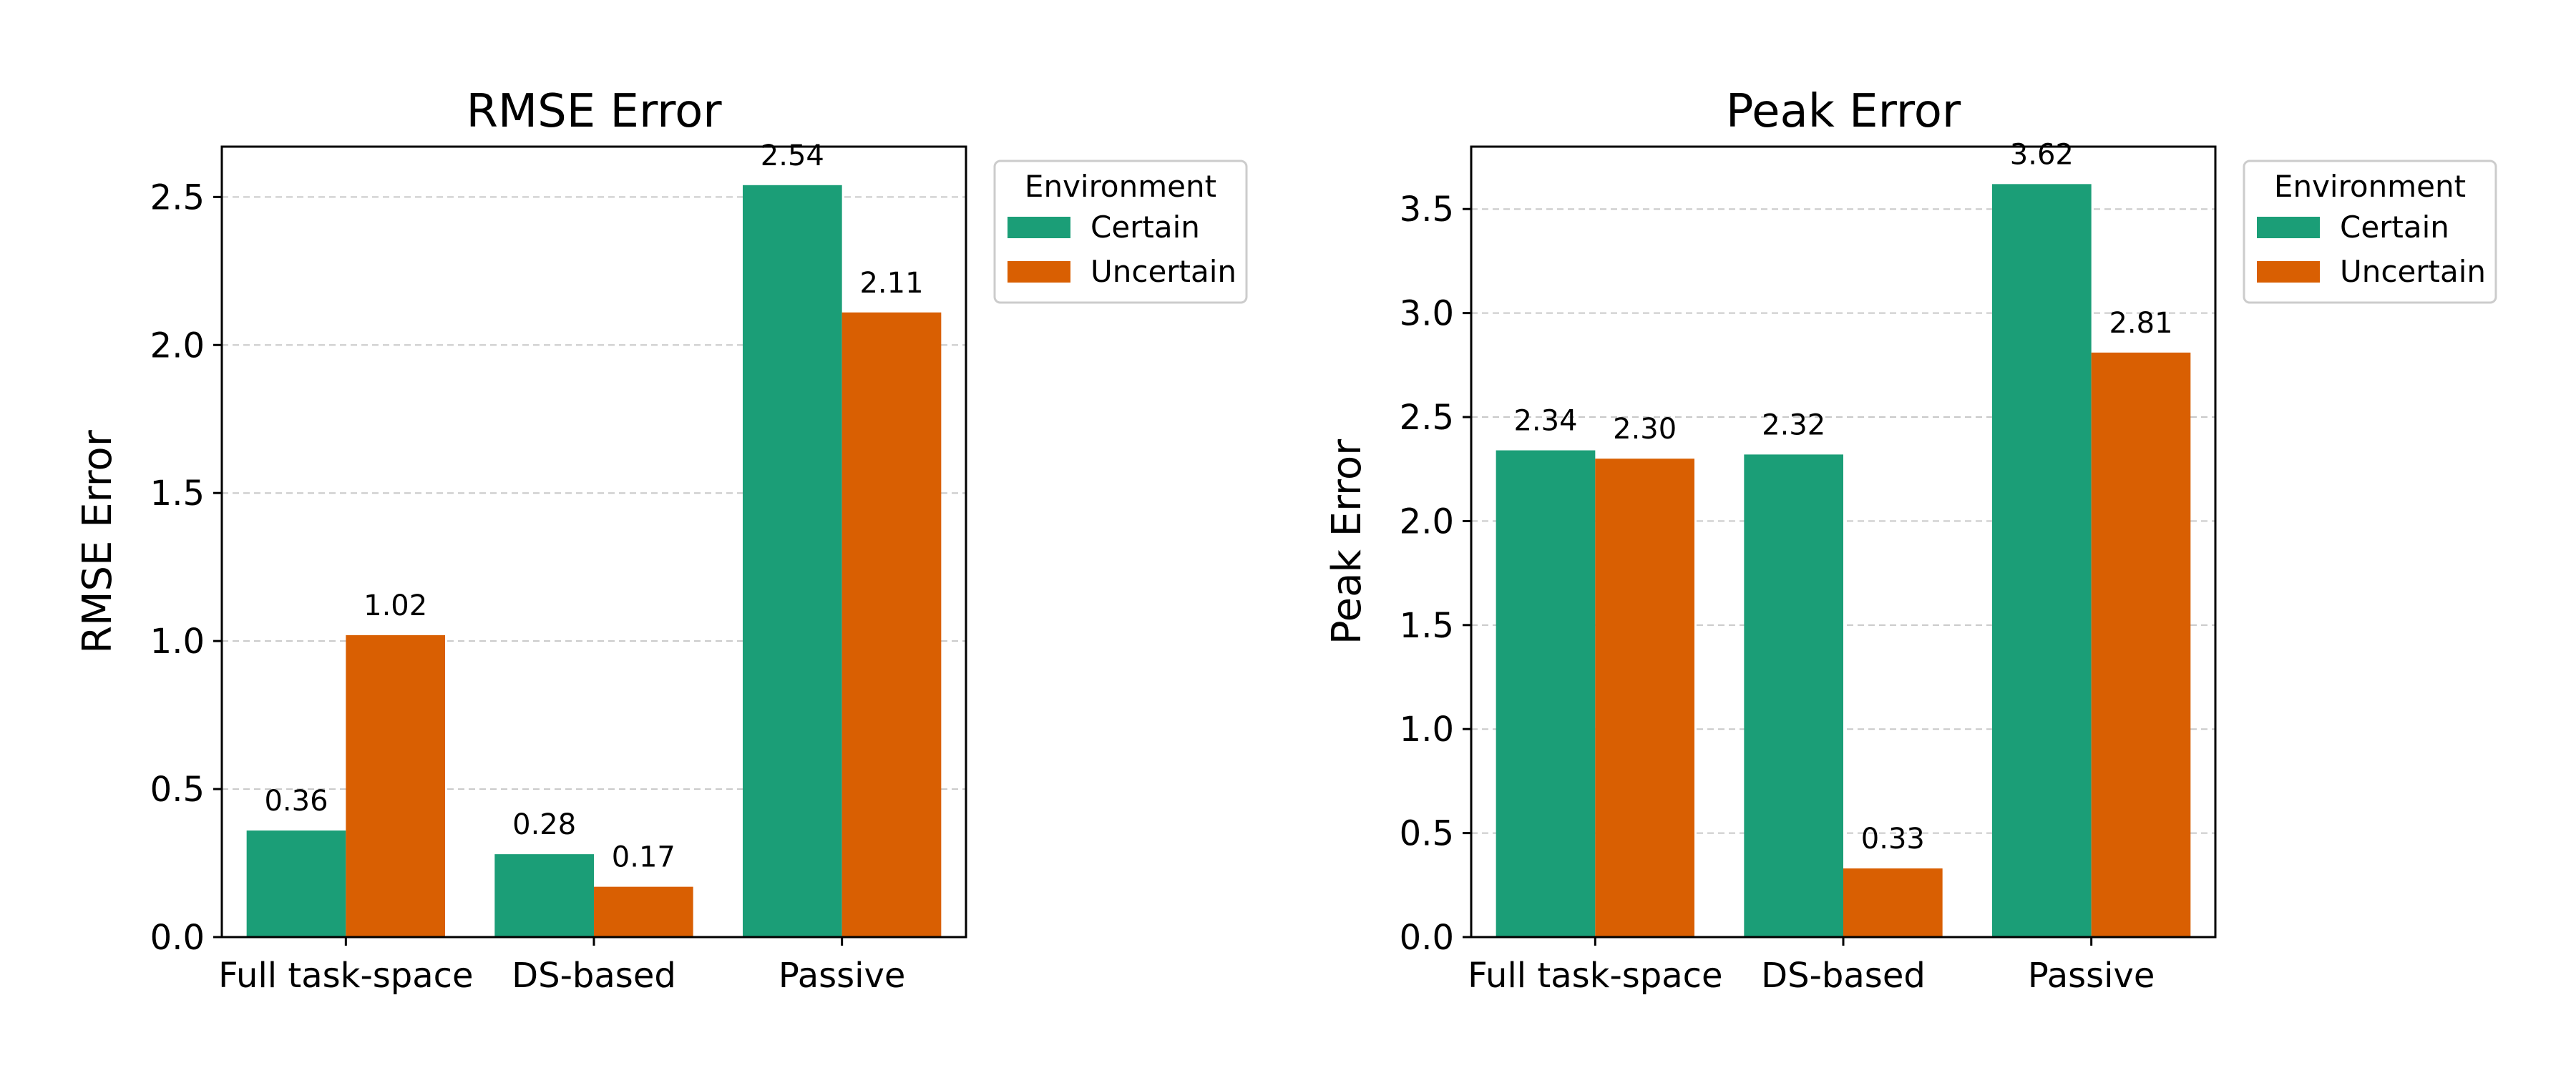  I want to click on data-label-certain-full-task-space: 2.34, so click(1545, 421).